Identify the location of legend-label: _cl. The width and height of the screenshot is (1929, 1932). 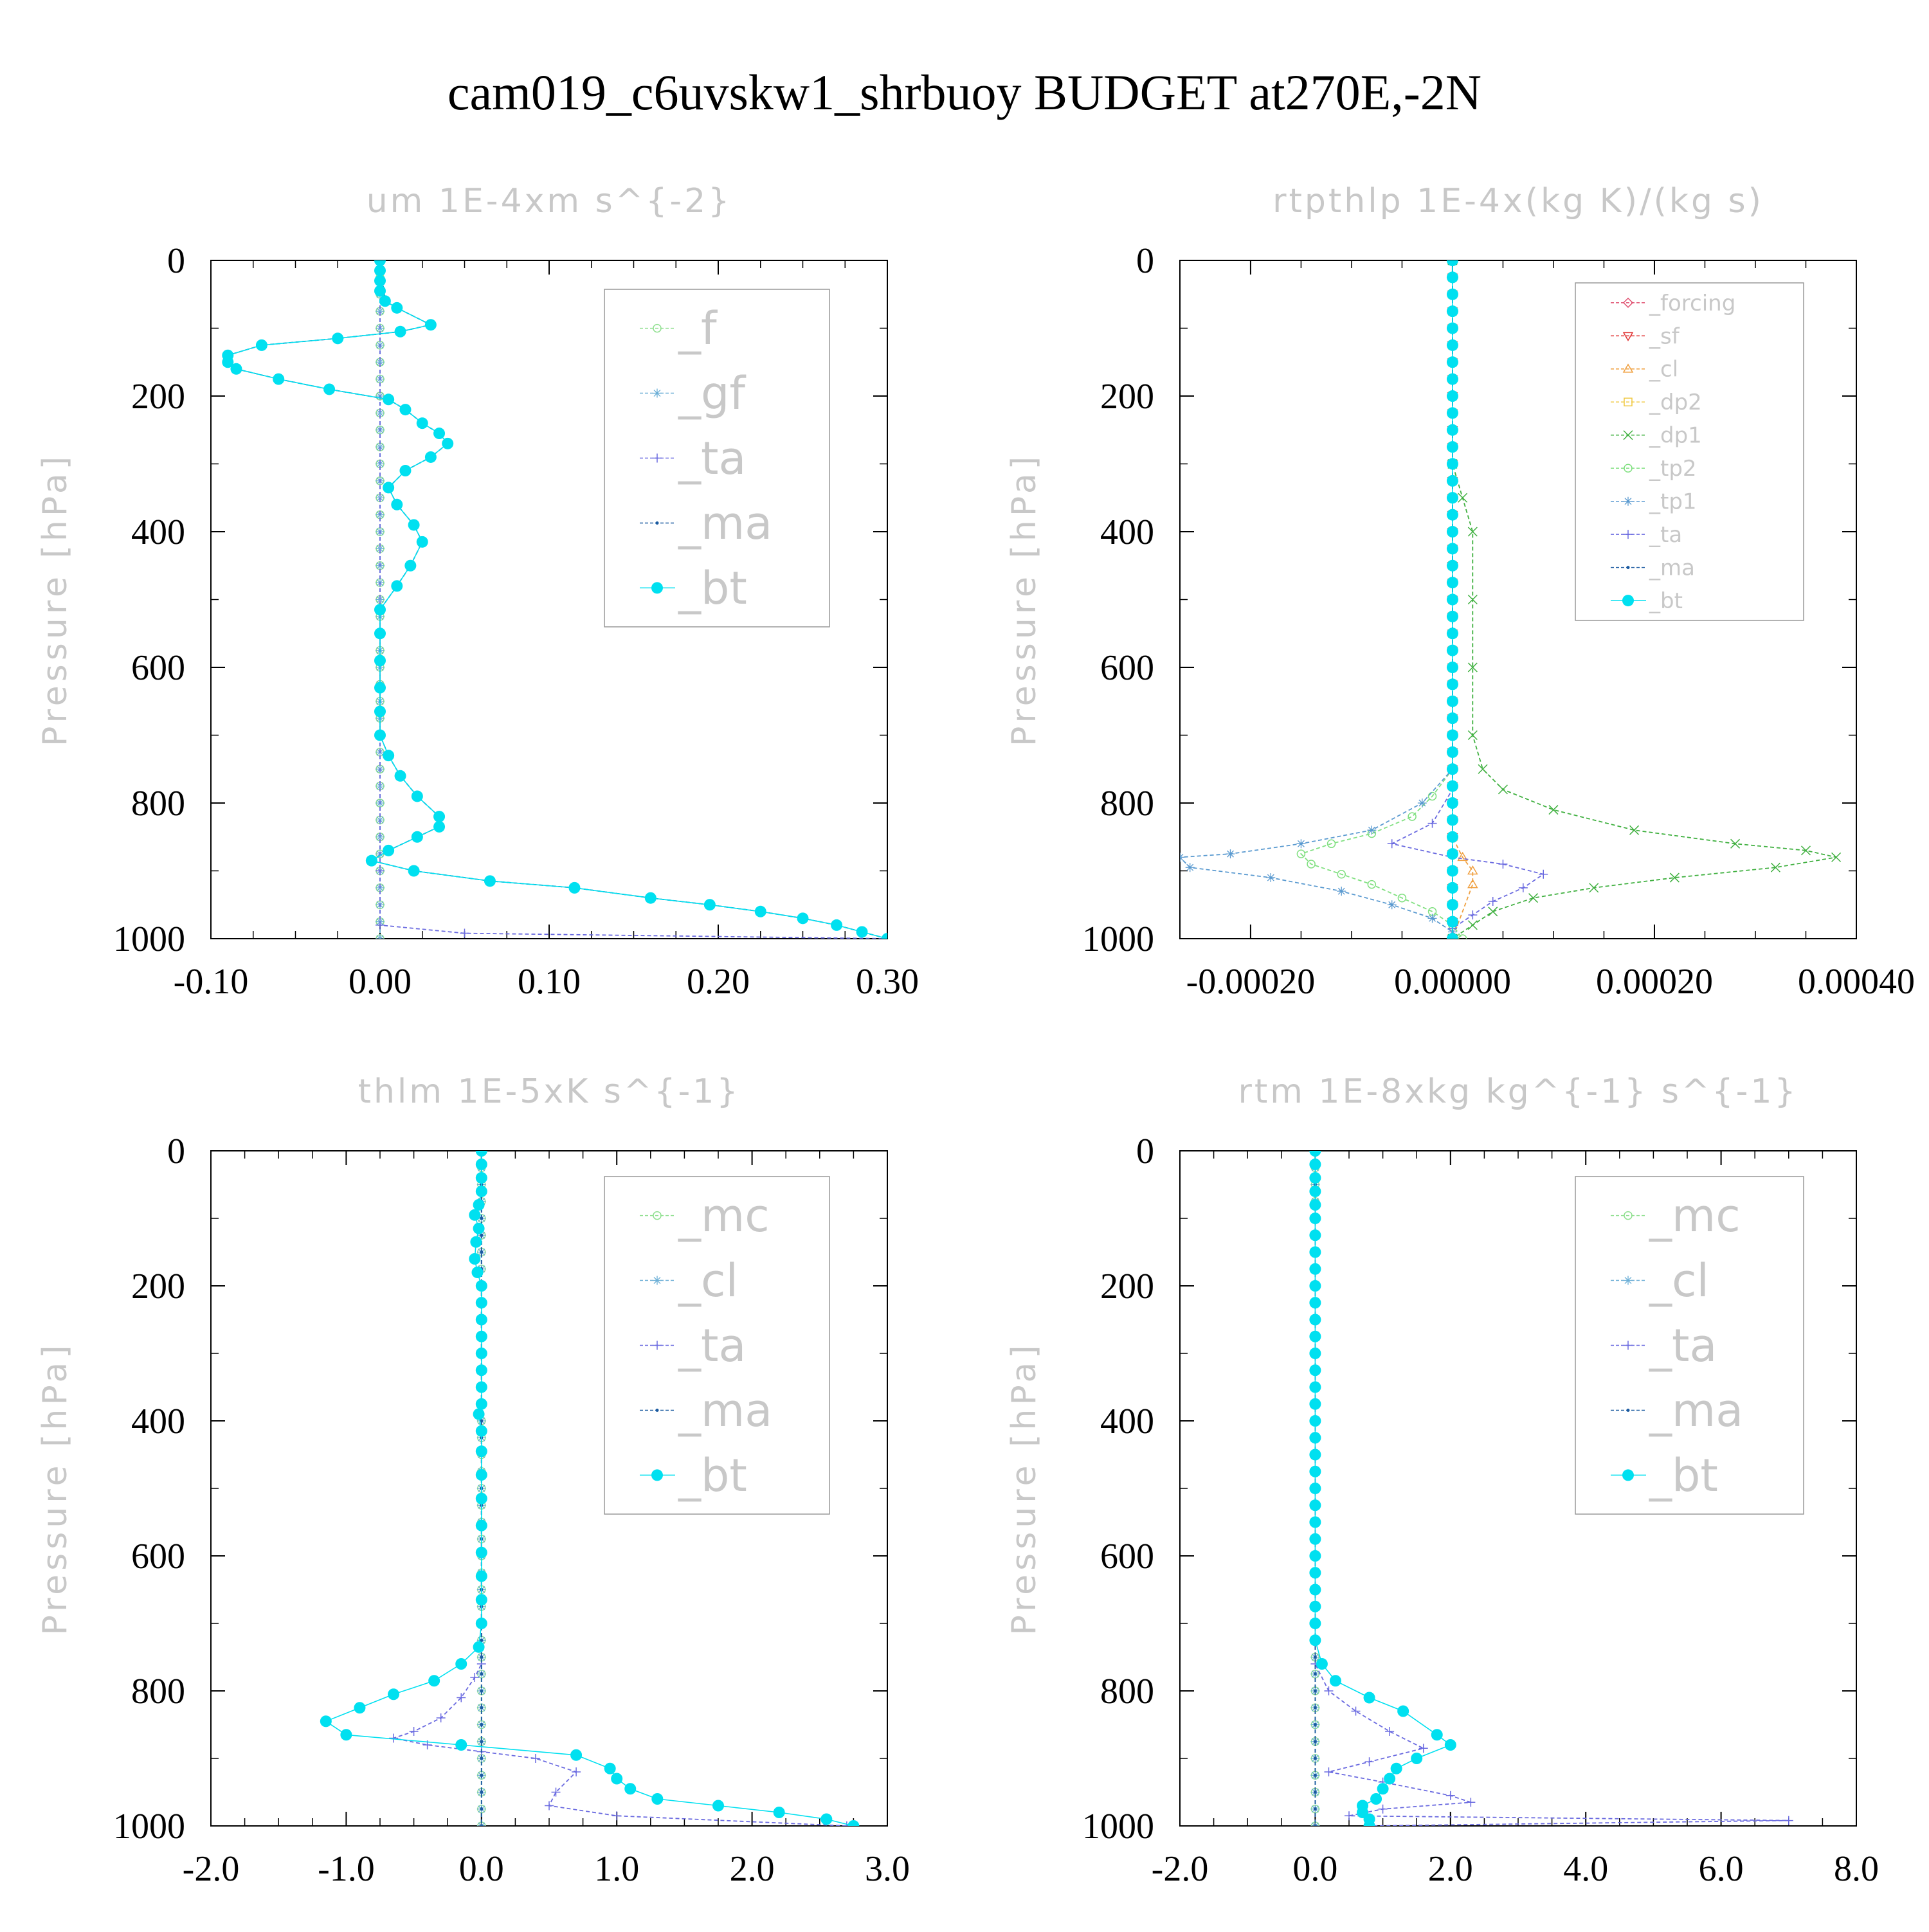
(708, 1280).